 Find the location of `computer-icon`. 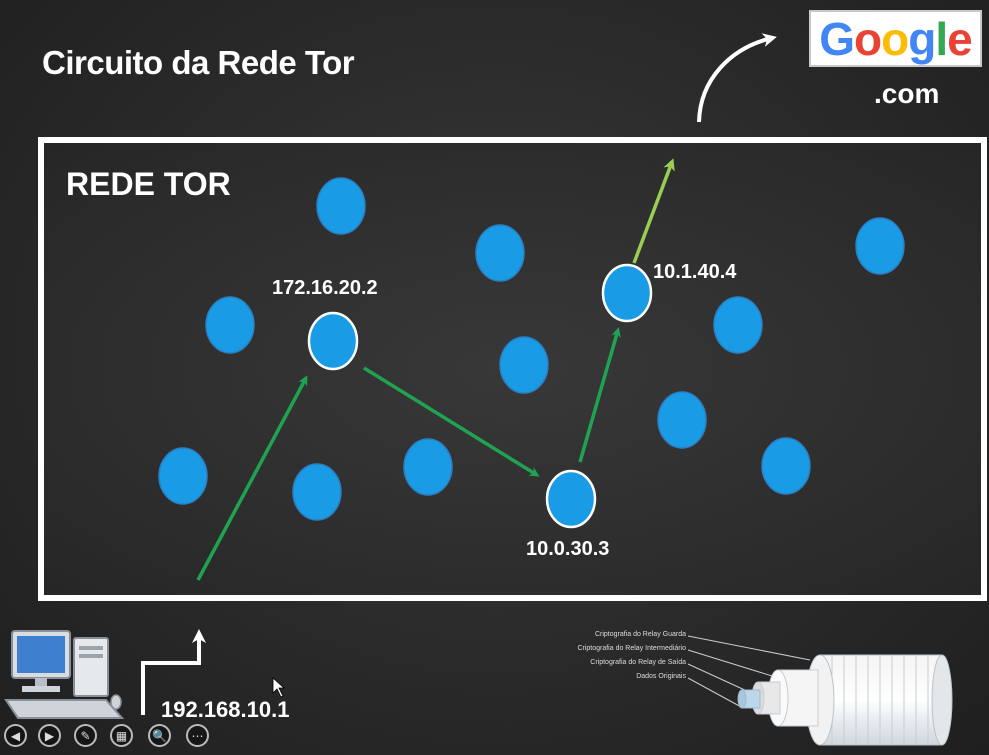

computer-icon is located at coordinates (64, 674).